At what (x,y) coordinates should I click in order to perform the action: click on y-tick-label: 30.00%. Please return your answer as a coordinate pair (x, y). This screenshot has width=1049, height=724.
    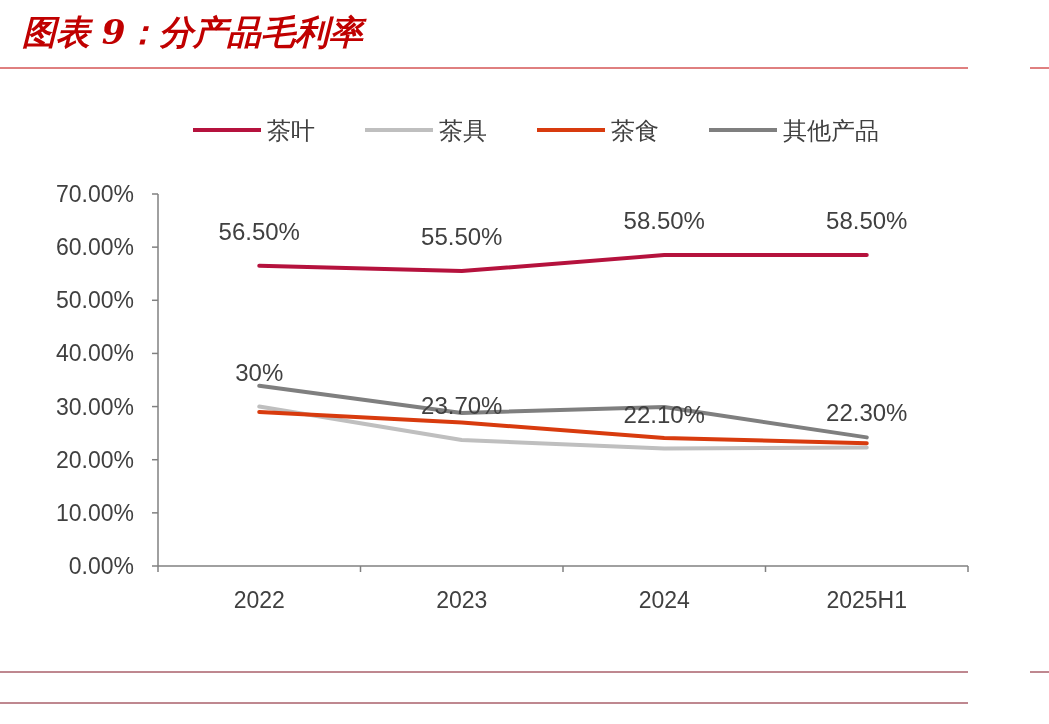
    Looking at the image, I should click on (94, 406).